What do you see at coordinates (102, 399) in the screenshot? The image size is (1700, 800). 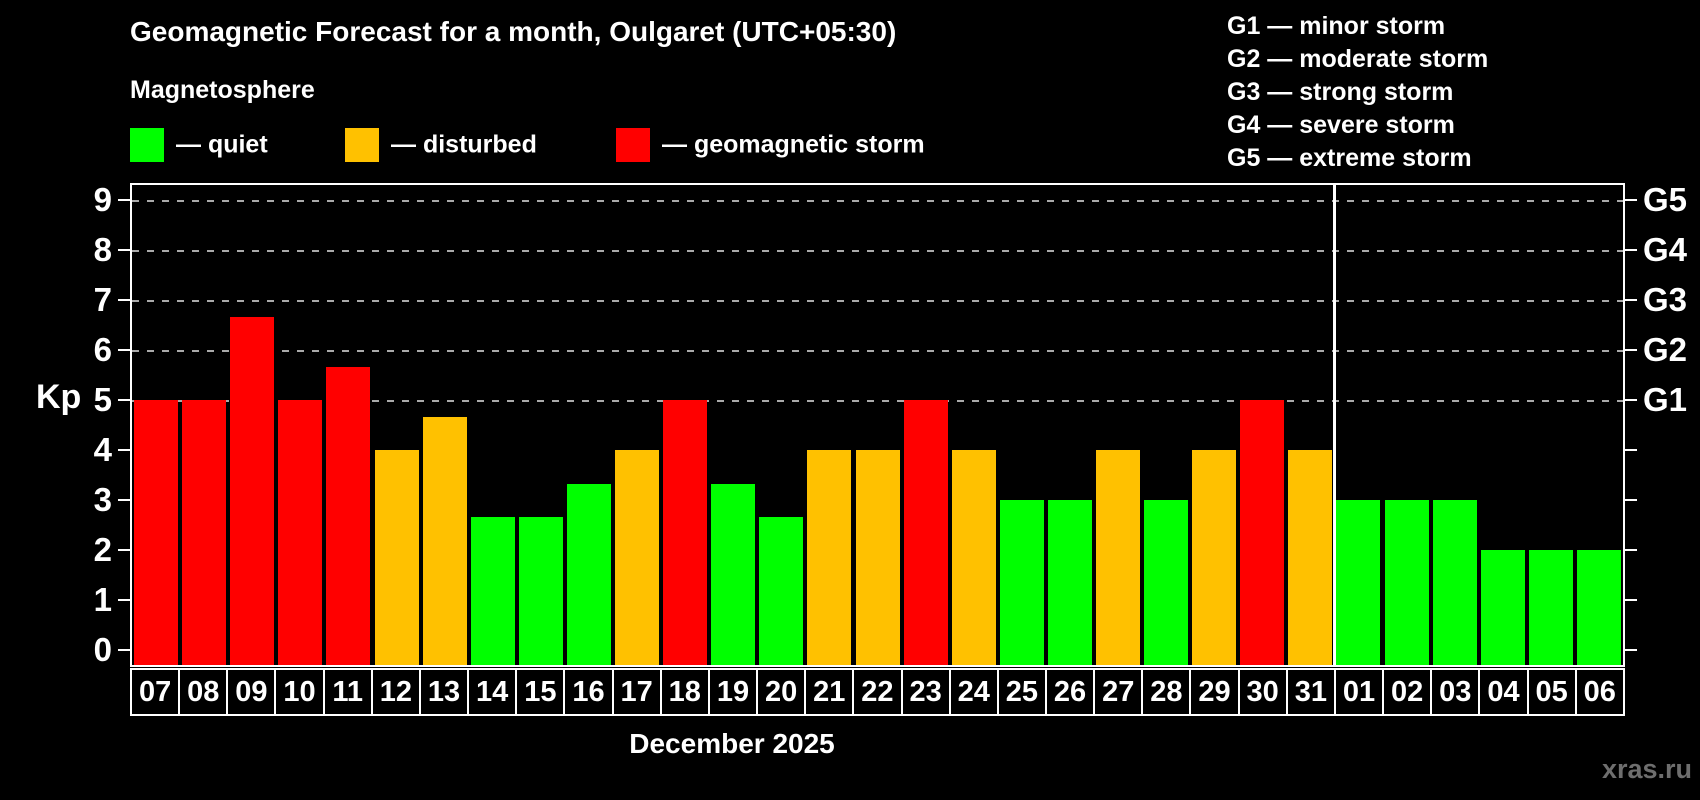 I see `y-tick-label-5: 5` at bounding box center [102, 399].